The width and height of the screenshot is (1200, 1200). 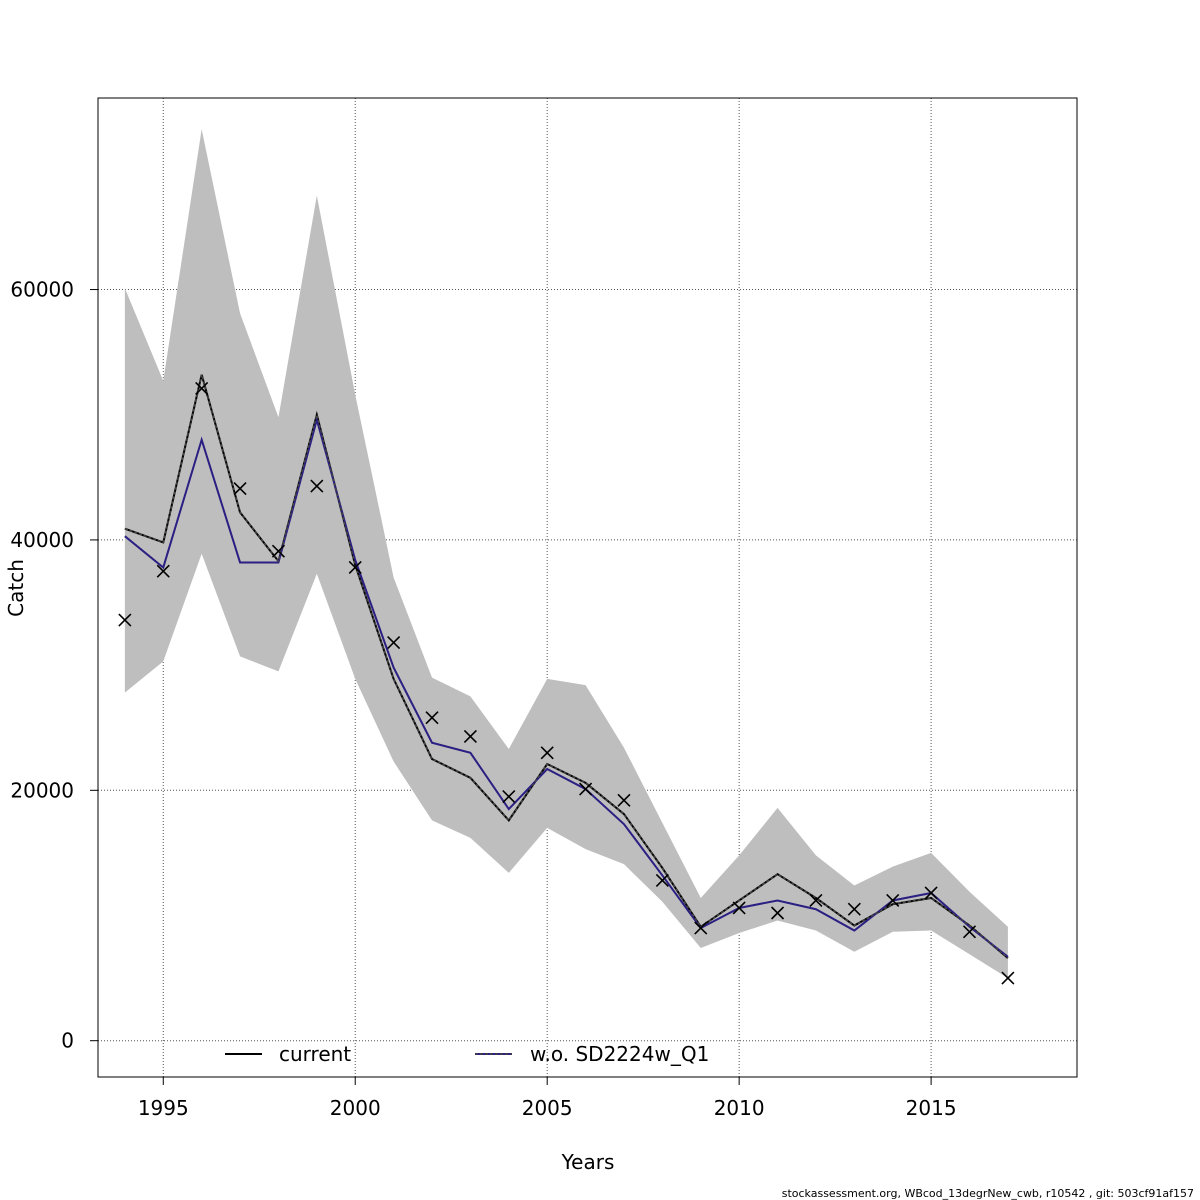 What do you see at coordinates (163, 1108) in the screenshot?
I see `x-tick-label: 1995` at bounding box center [163, 1108].